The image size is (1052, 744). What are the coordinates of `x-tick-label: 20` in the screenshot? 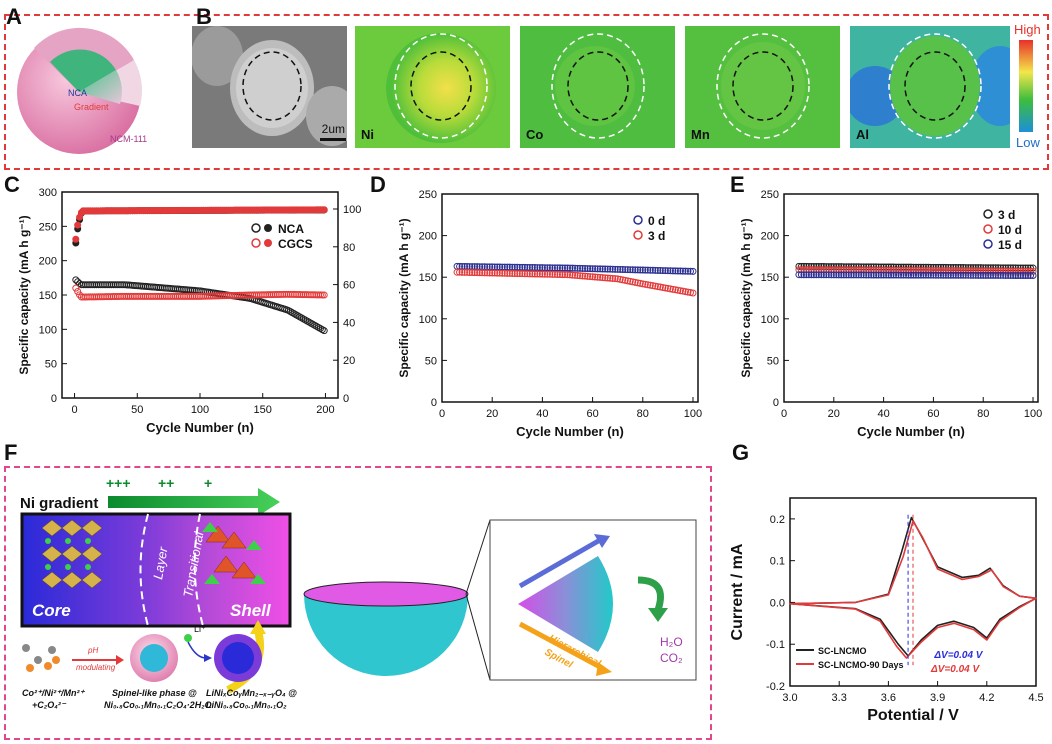 It's located at (834, 414).